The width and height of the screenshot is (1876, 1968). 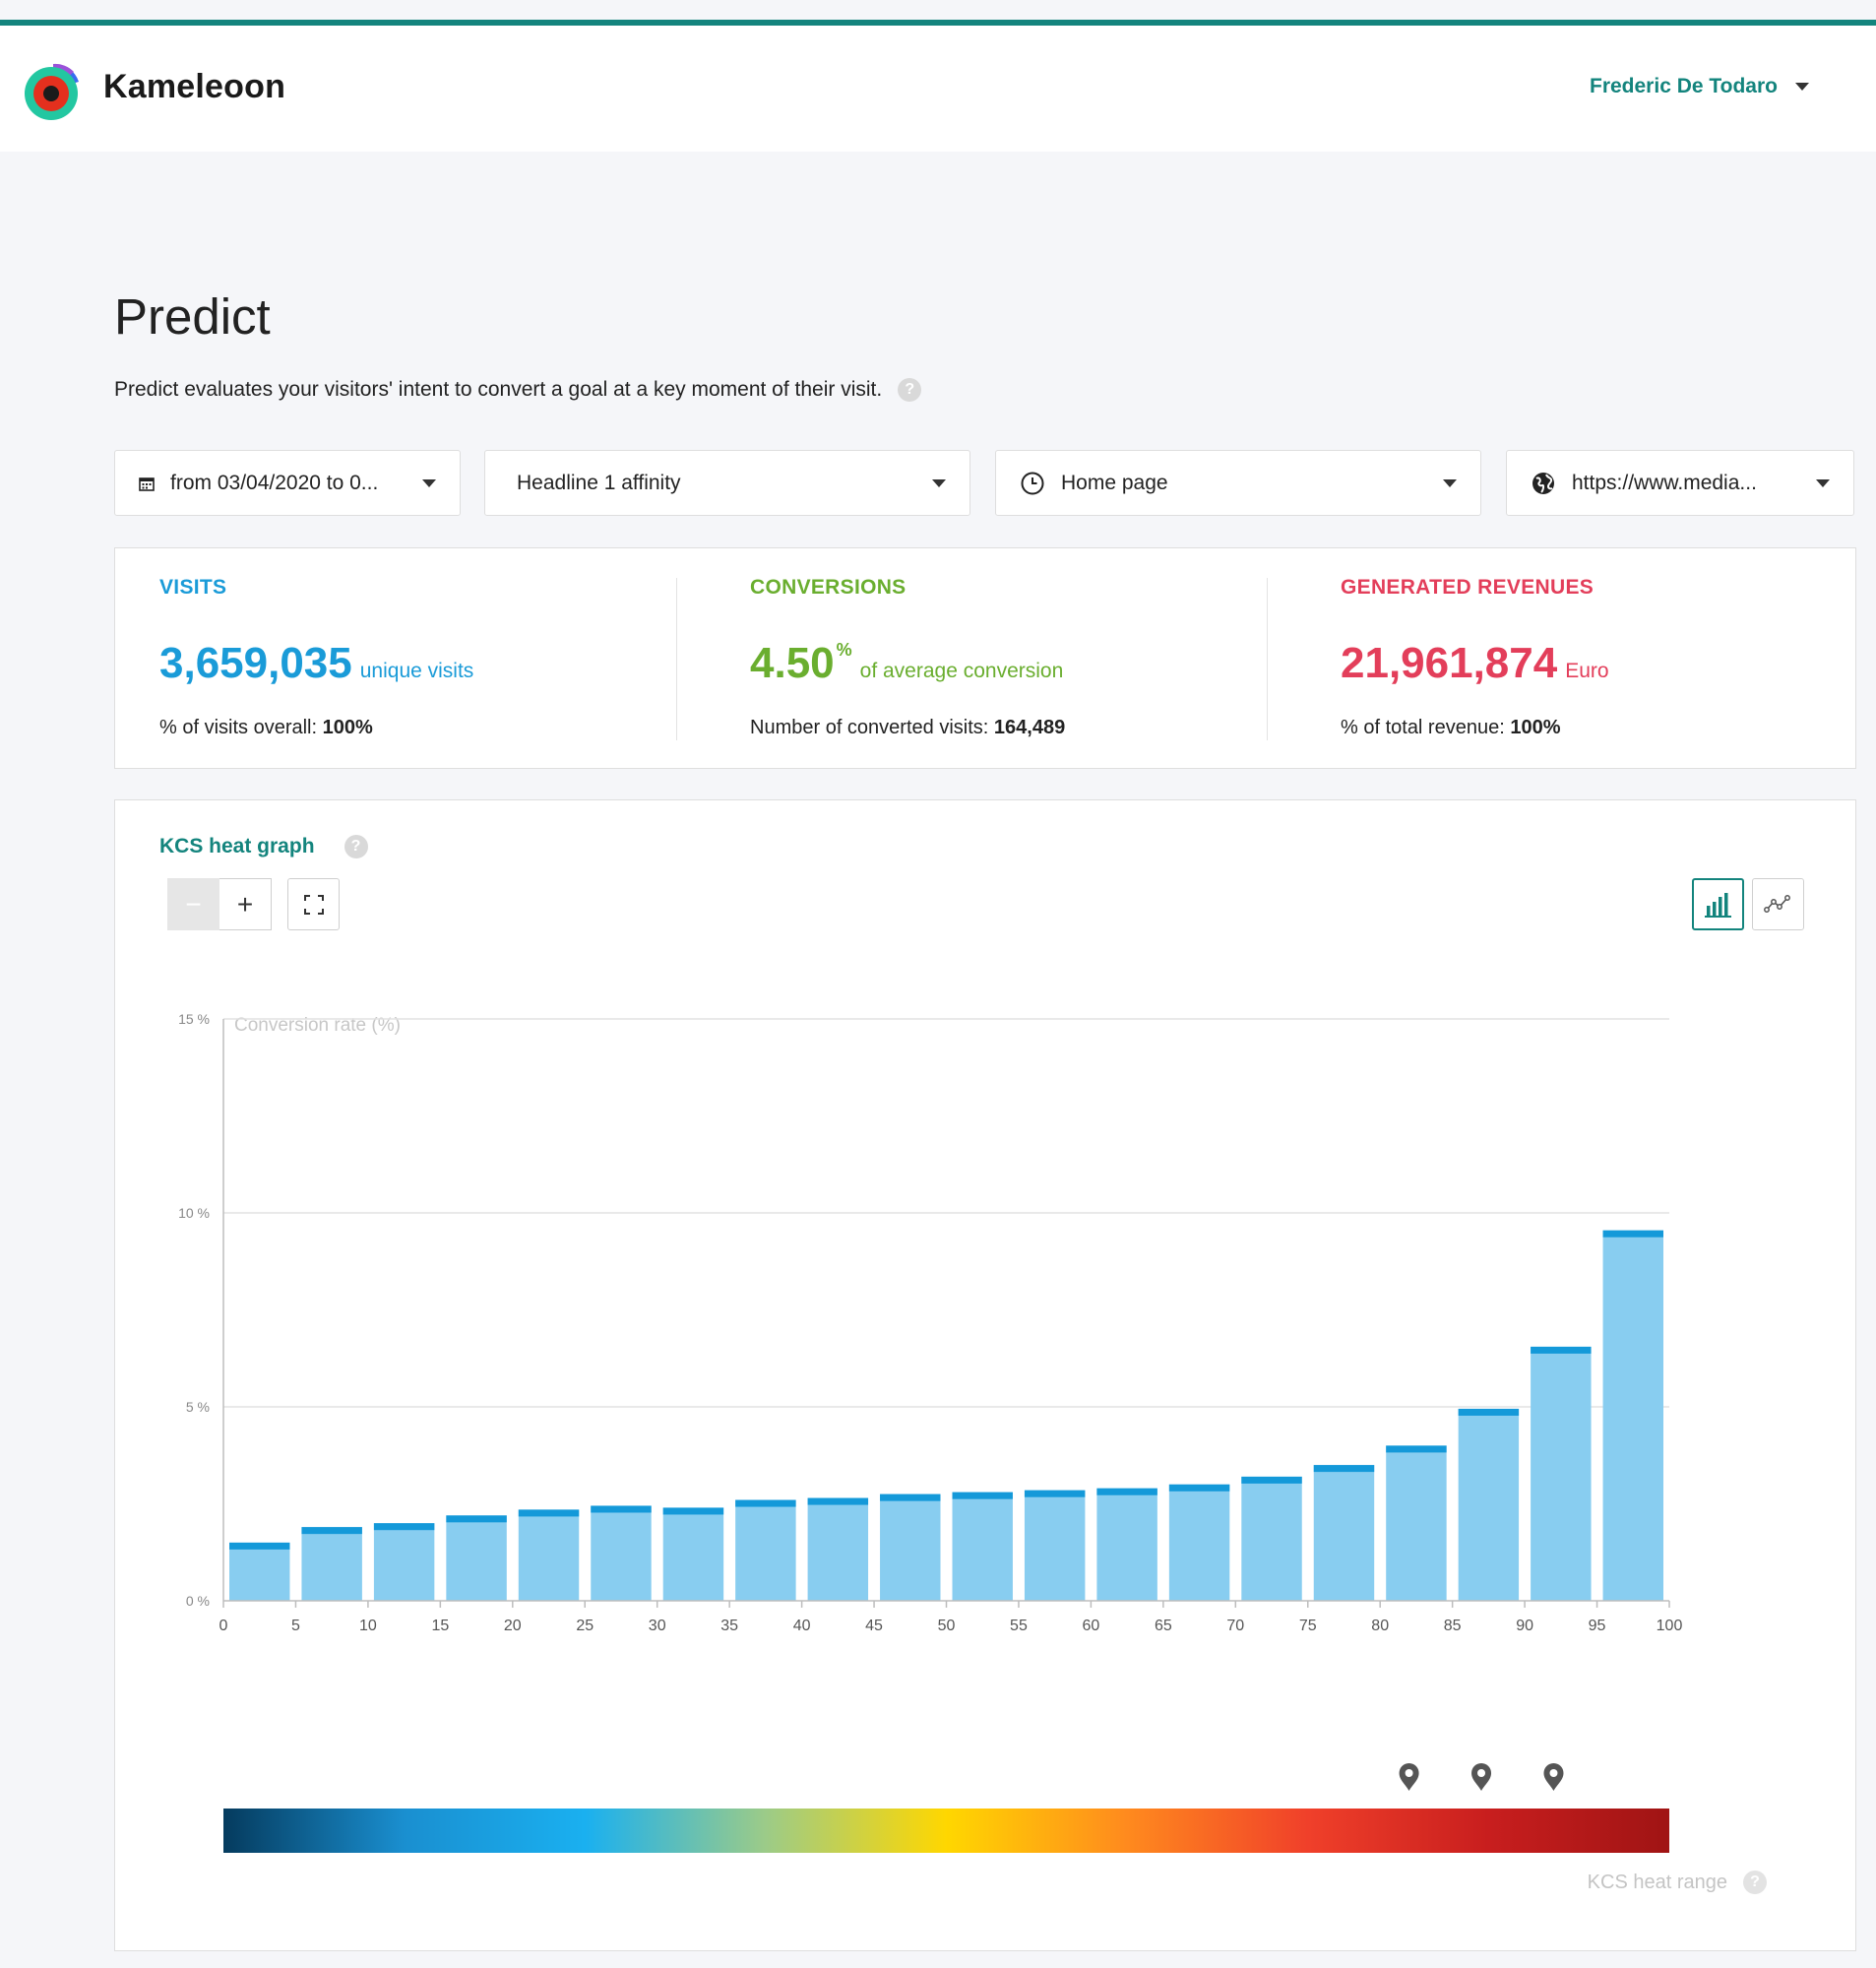 I want to click on fit-screen-icon, so click(x=313, y=905).